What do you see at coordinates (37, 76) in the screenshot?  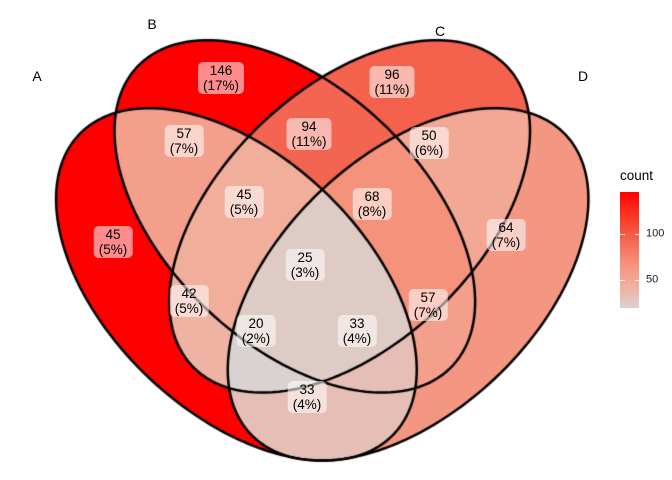 I see `set-label-A: A` at bounding box center [37, 76].